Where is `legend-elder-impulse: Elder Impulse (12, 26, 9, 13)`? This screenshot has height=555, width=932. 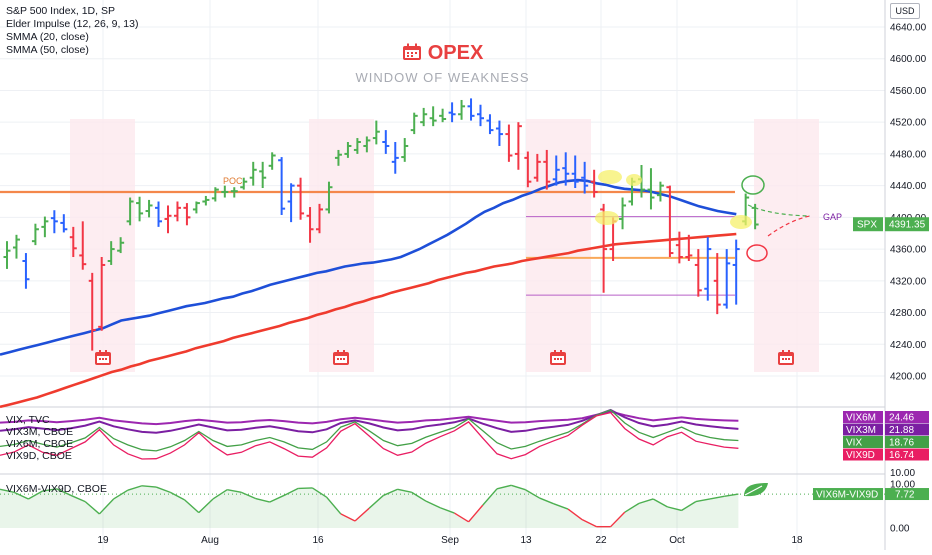
legend-elder-impulse: Elder Impulse (12, 26, 9, 13) is located at coordinates (72, 24).